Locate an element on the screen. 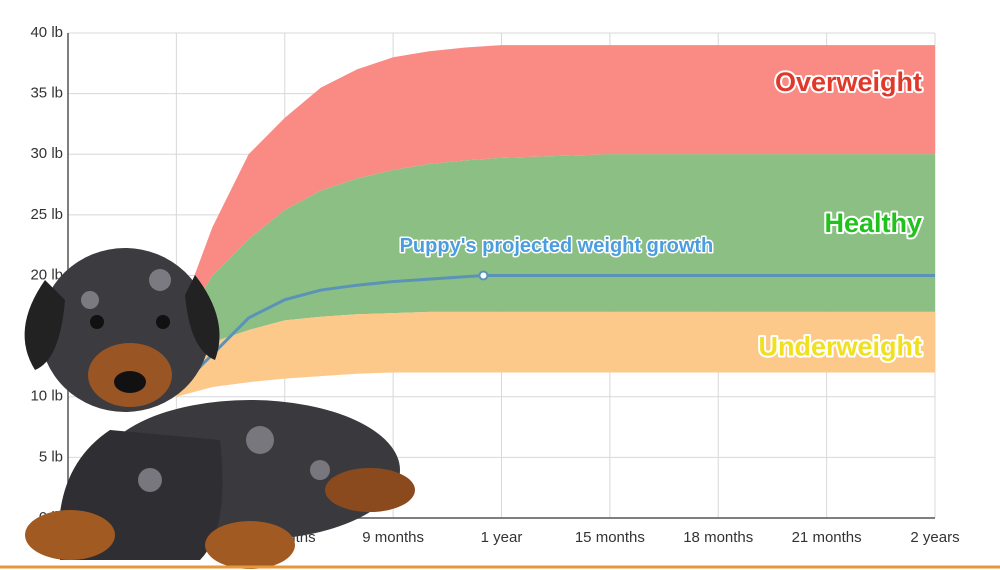 The width and height of the screenshot is (1000, 570). x-tick-label: 2 years is located at coordinates (934, 537).